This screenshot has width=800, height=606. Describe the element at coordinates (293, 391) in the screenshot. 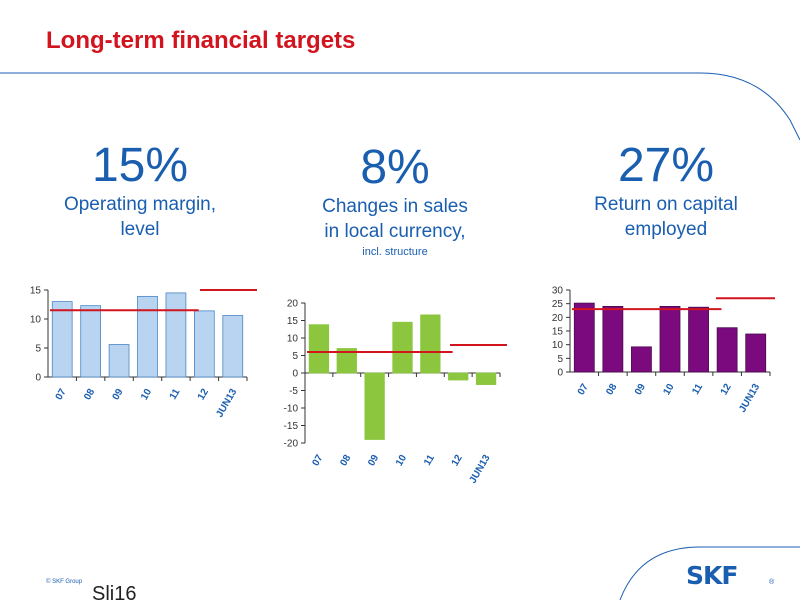

I see `y-tick-label: -5` at that location.